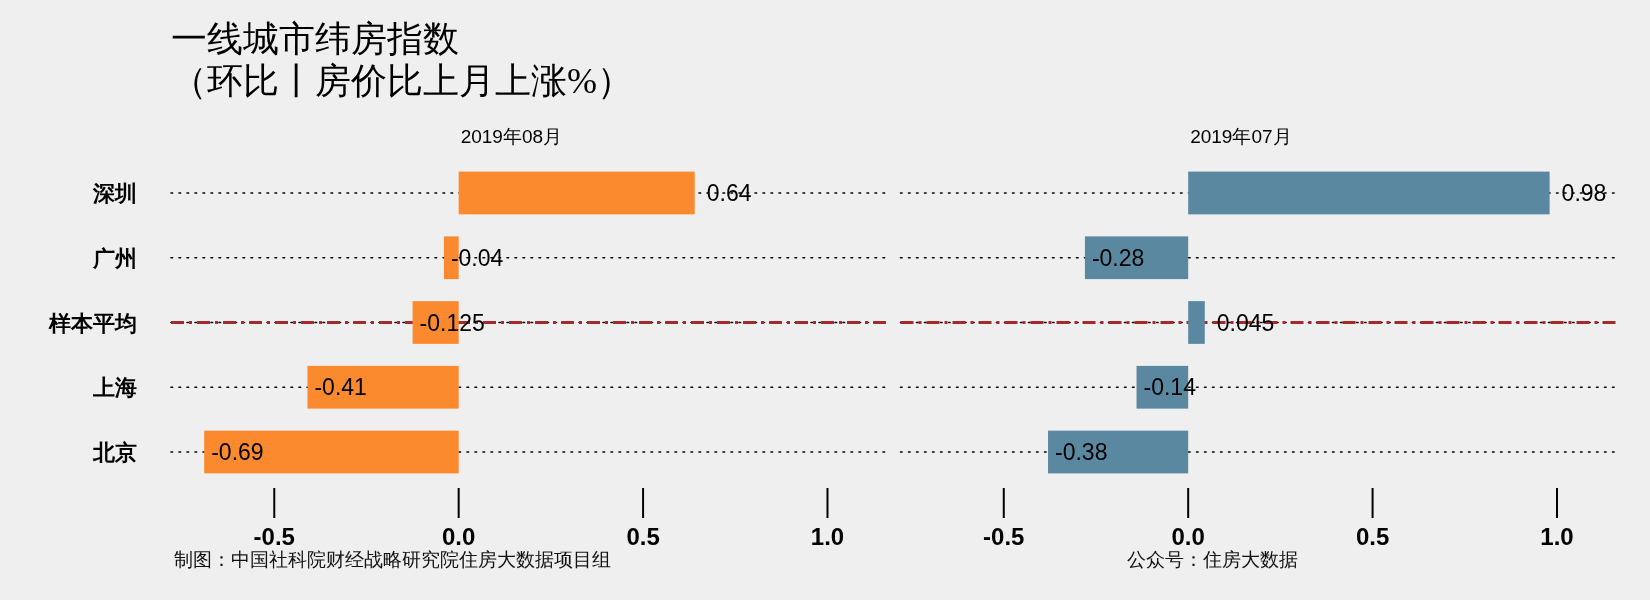  What do you see at coordinates (511, 136) in the screenshot?
I see `chart-subtitle: 2019年08月` at bounding box center [511, 136].